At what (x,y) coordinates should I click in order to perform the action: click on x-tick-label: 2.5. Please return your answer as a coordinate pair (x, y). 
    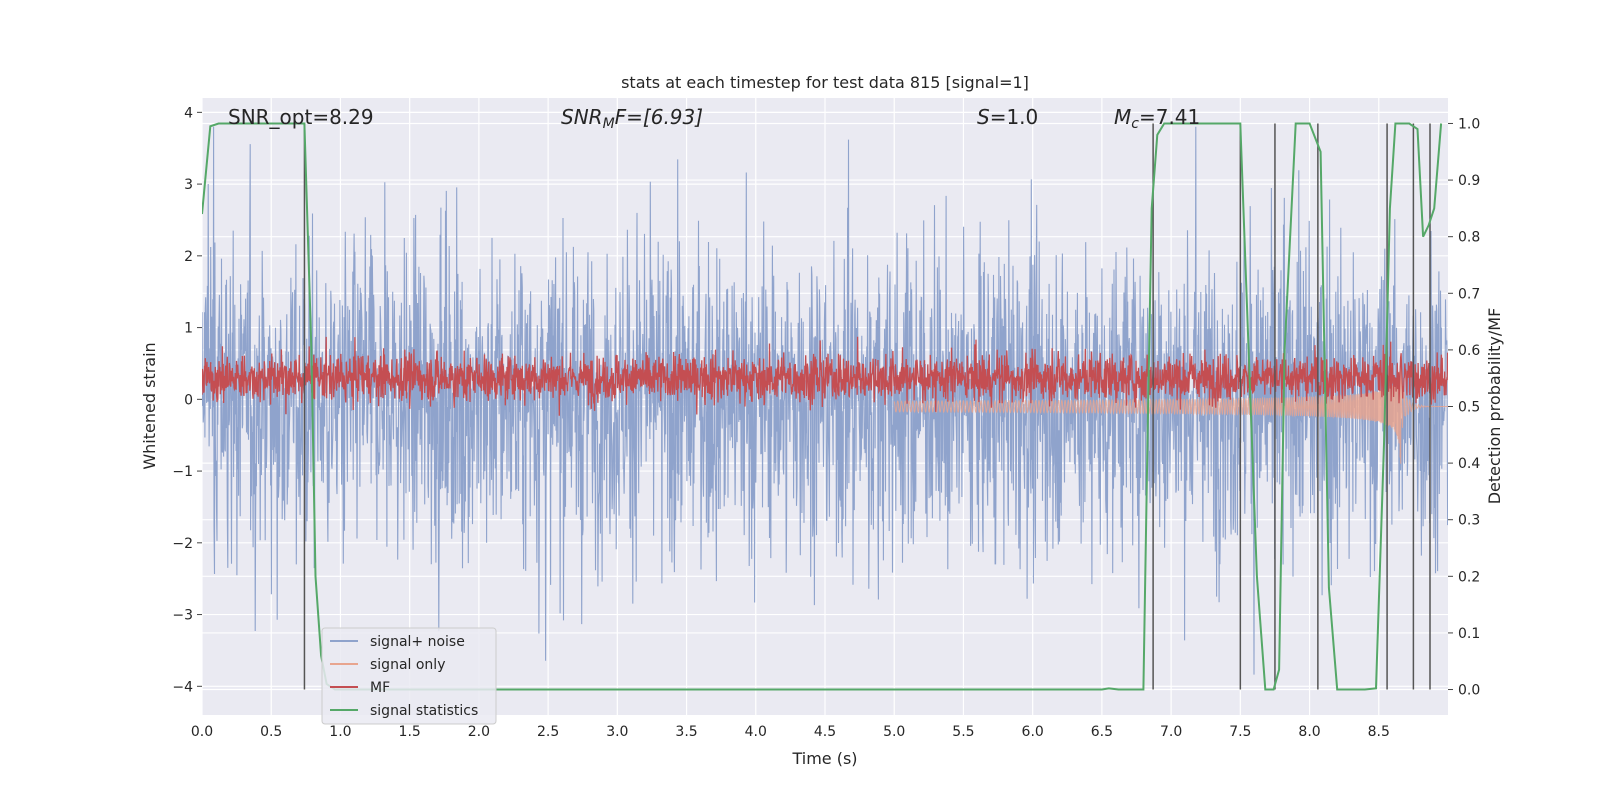
    Looking at the image, I should click on (548, 732).